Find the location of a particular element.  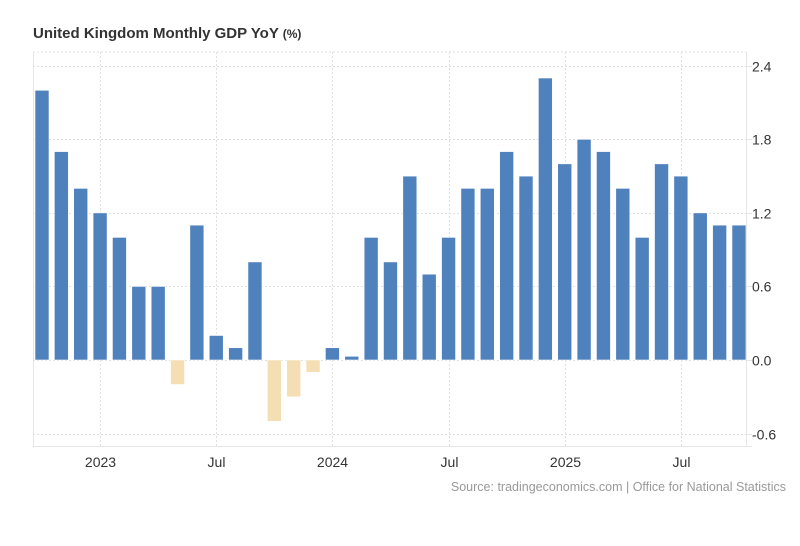

bar: Apr 2025: 1.4 is located at coordinates (623, 274).